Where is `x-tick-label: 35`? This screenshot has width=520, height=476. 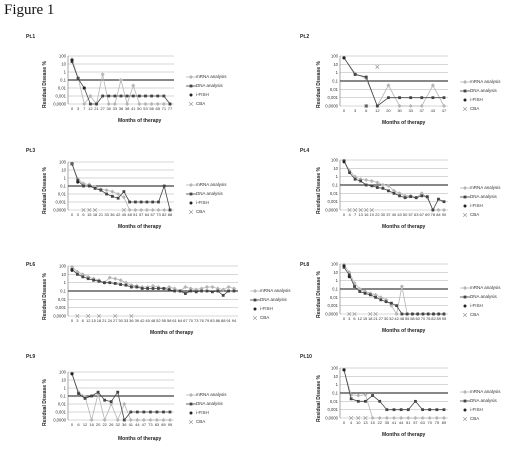 x-tick-label: 35 is located at coordinates (387, 422).